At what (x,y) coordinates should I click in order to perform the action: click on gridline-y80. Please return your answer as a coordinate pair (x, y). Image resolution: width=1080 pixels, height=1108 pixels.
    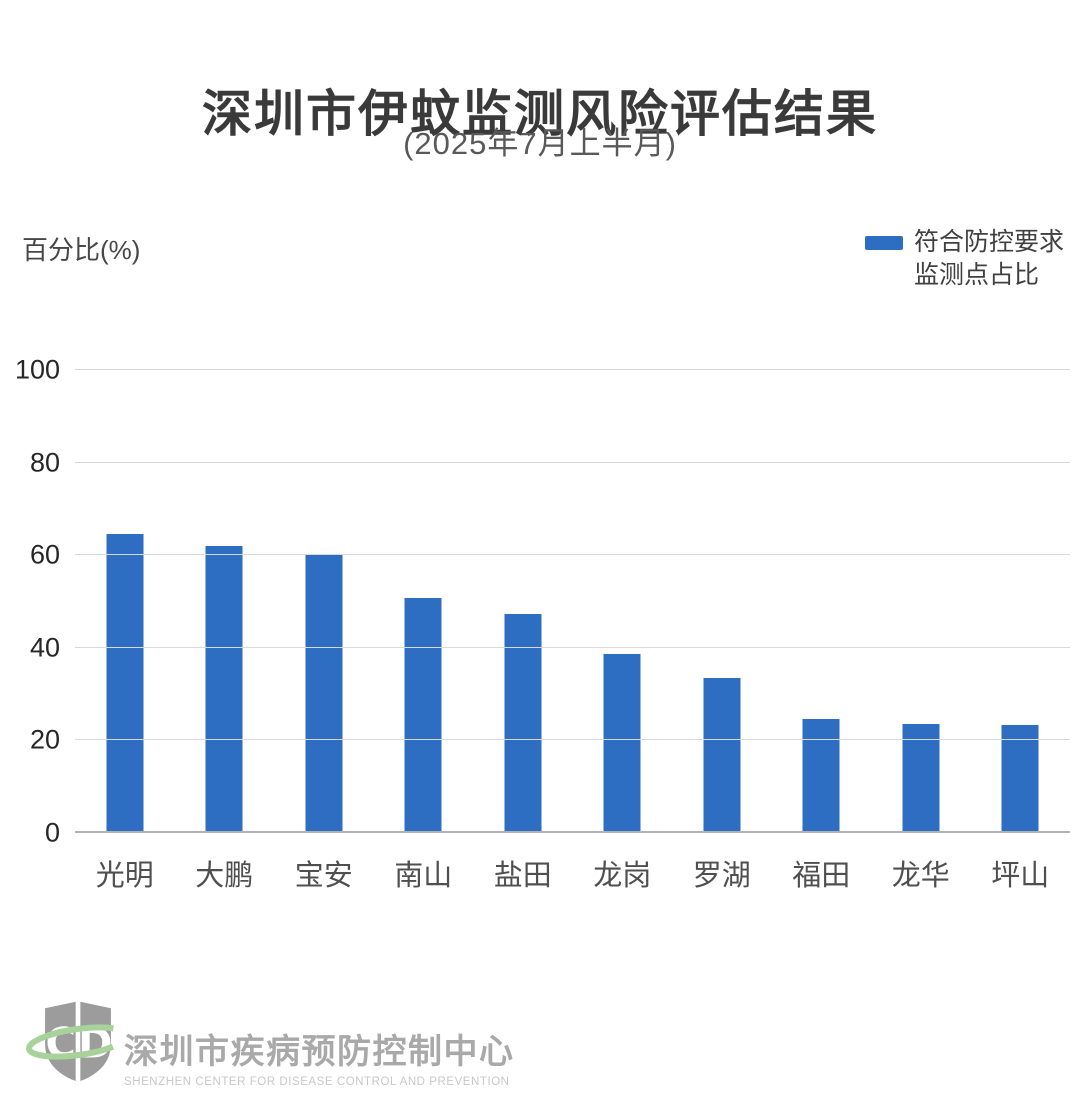
    Looking at the image, I should click on (572, 462).